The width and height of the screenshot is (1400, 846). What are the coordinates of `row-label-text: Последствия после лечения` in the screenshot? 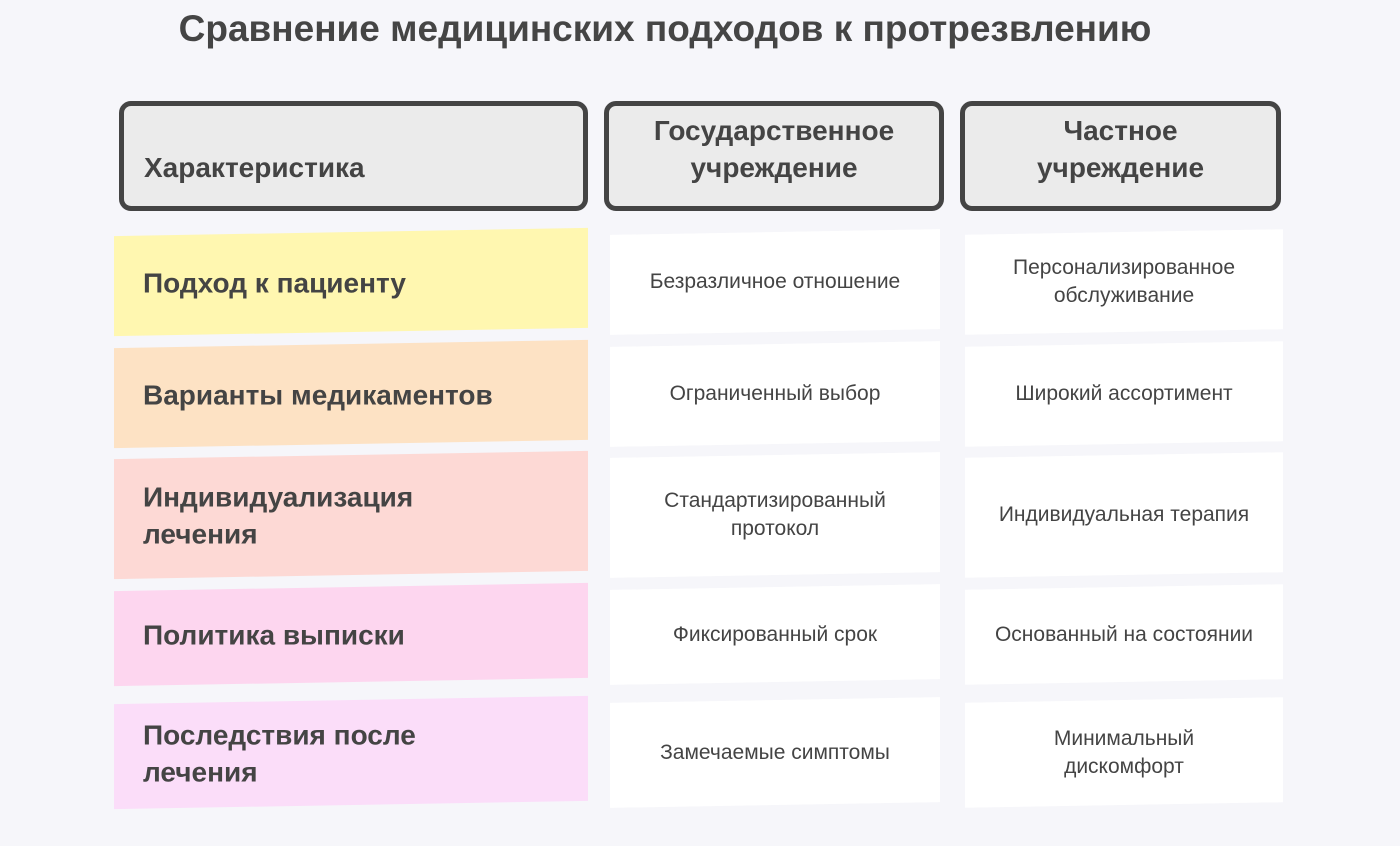 It's located at (279, 752).